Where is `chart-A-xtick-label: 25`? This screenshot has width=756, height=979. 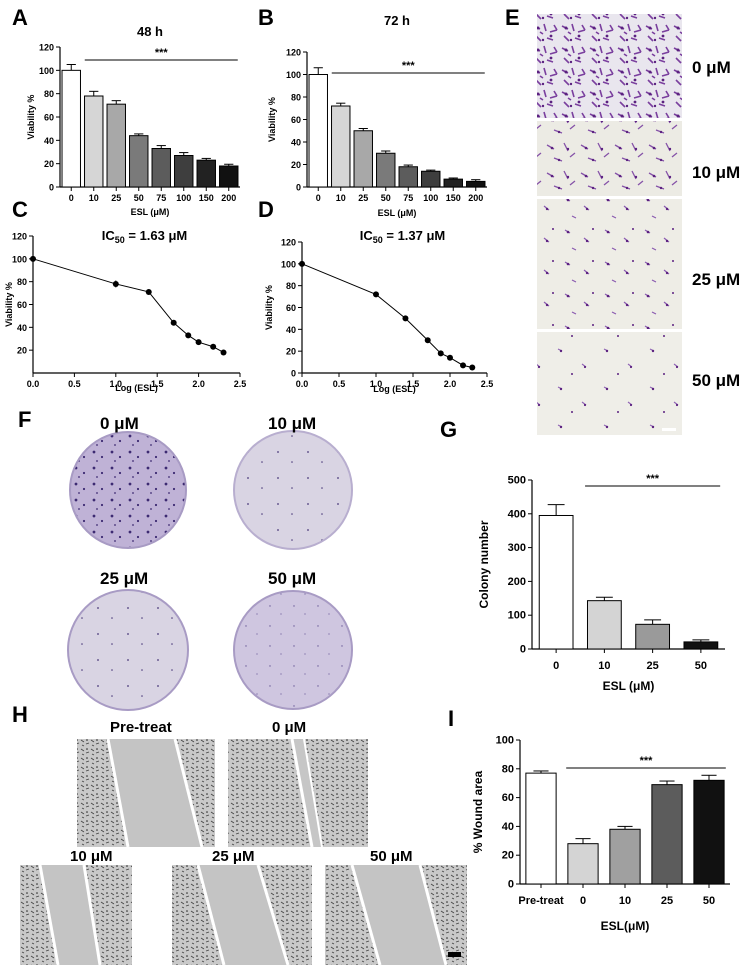 chart-A-xtick-label: 25 is located at coordinates (116, 198).